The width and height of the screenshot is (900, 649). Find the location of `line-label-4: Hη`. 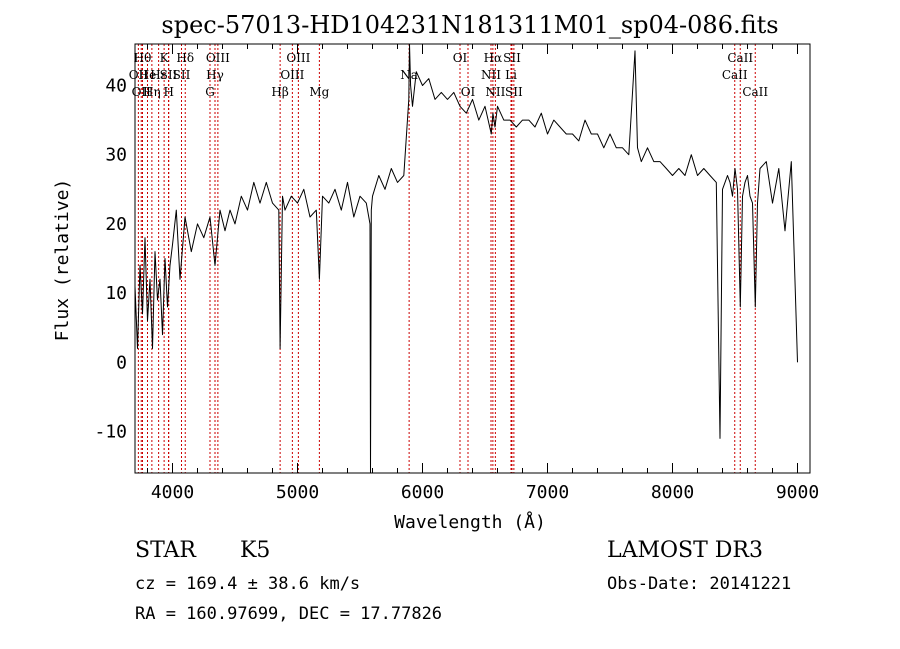

line-label-4: Hη is located at coordinates (152, 92).